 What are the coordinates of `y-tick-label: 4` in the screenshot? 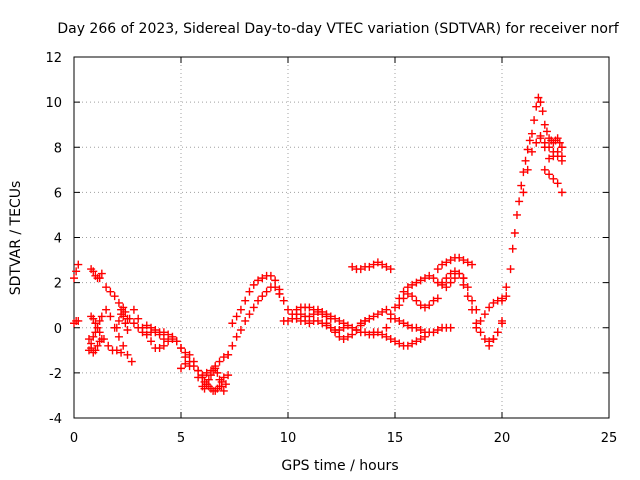 It's located at (58, 239).